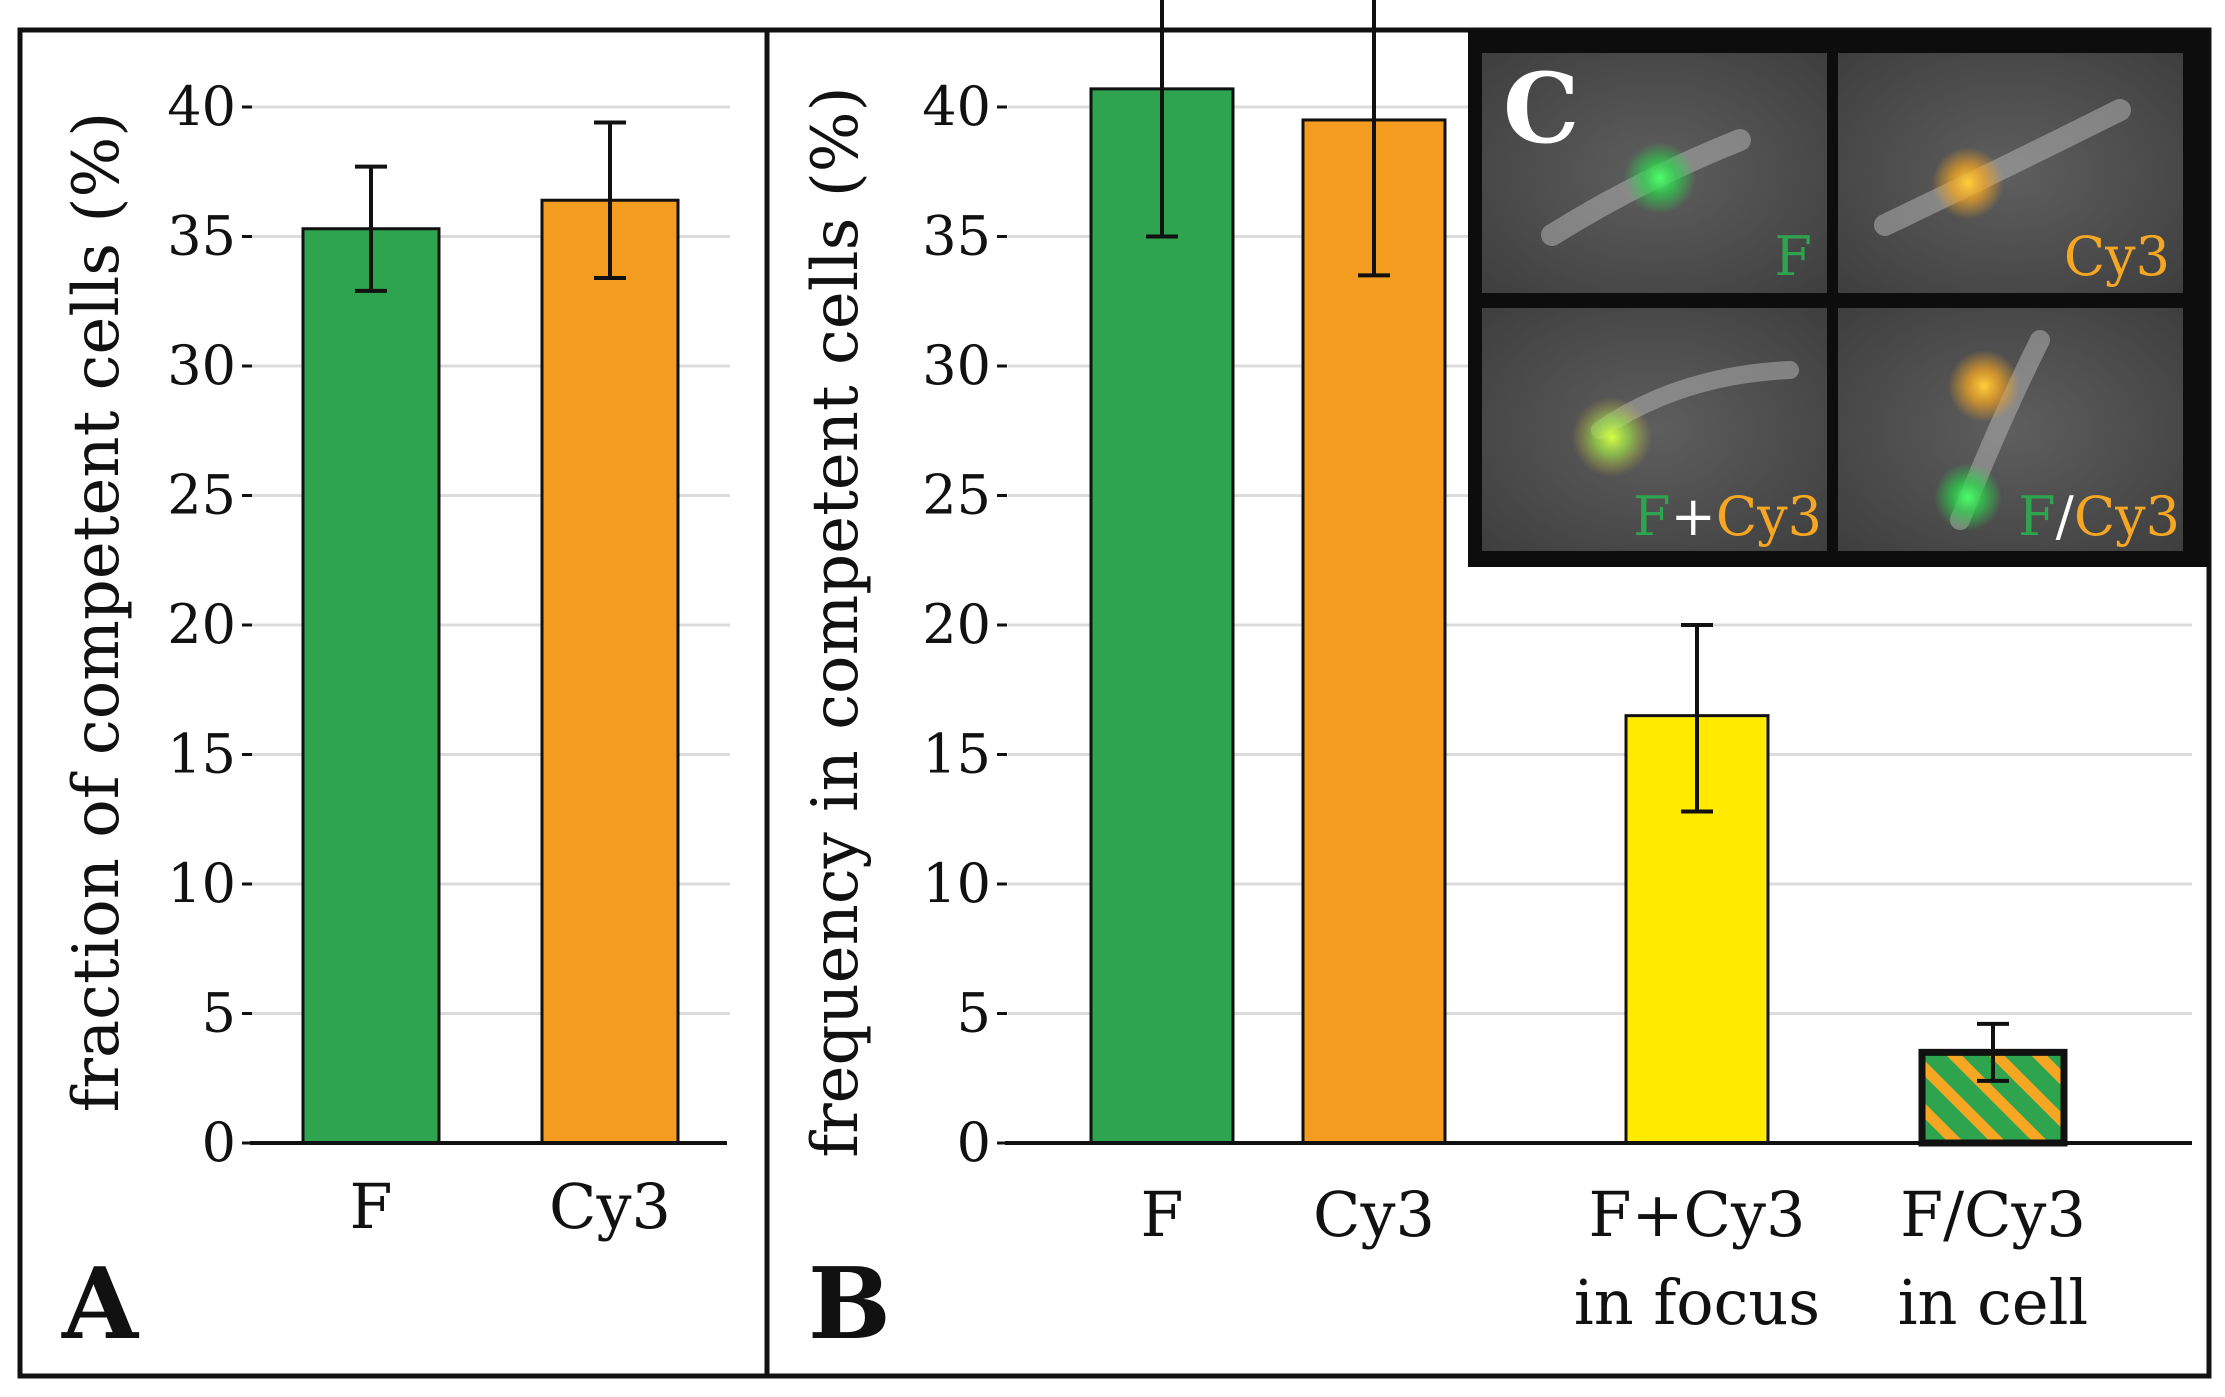 The image size is (2225, 1397). Describe the element at coordinates (490, 681) in the screenshot. I see `panel-a-bars: F Cy3` at that location.